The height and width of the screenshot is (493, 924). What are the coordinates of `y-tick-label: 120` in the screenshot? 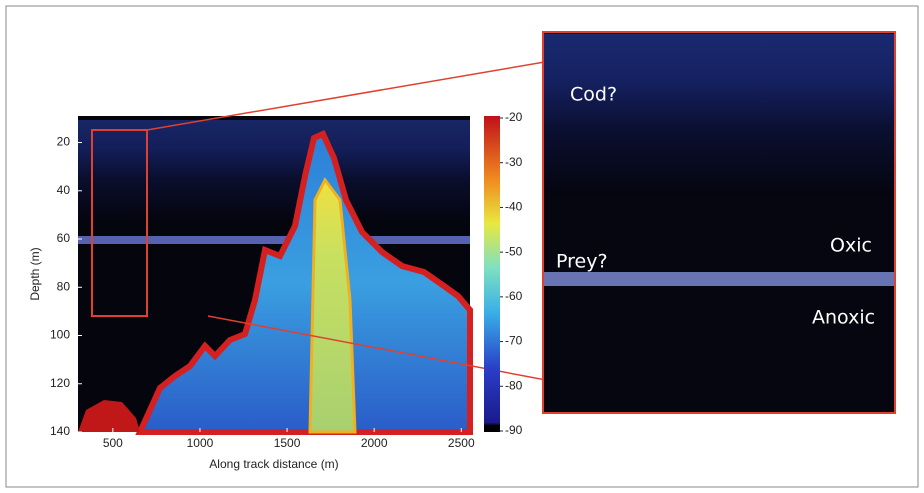 It's located at (60, 383).